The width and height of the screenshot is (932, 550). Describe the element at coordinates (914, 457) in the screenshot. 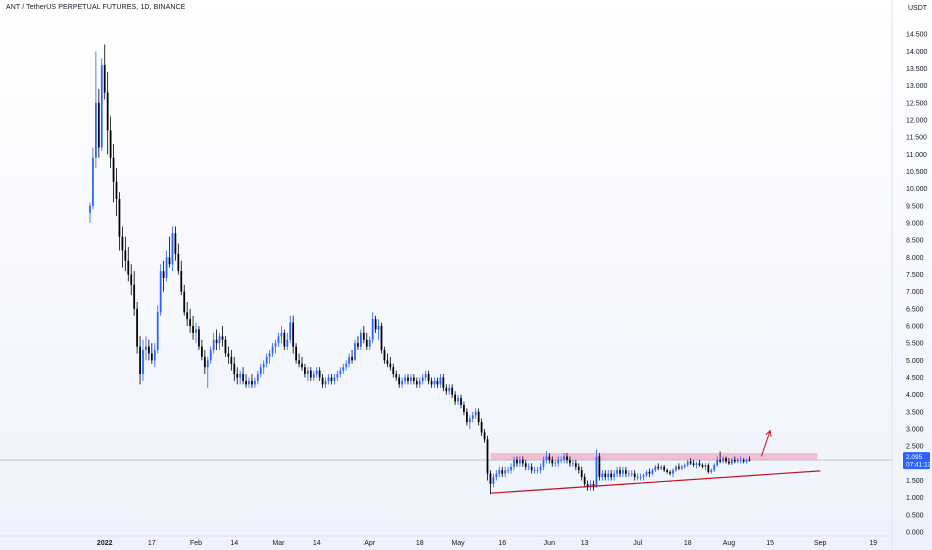

I see `last-price-value: 2.095` at that location.